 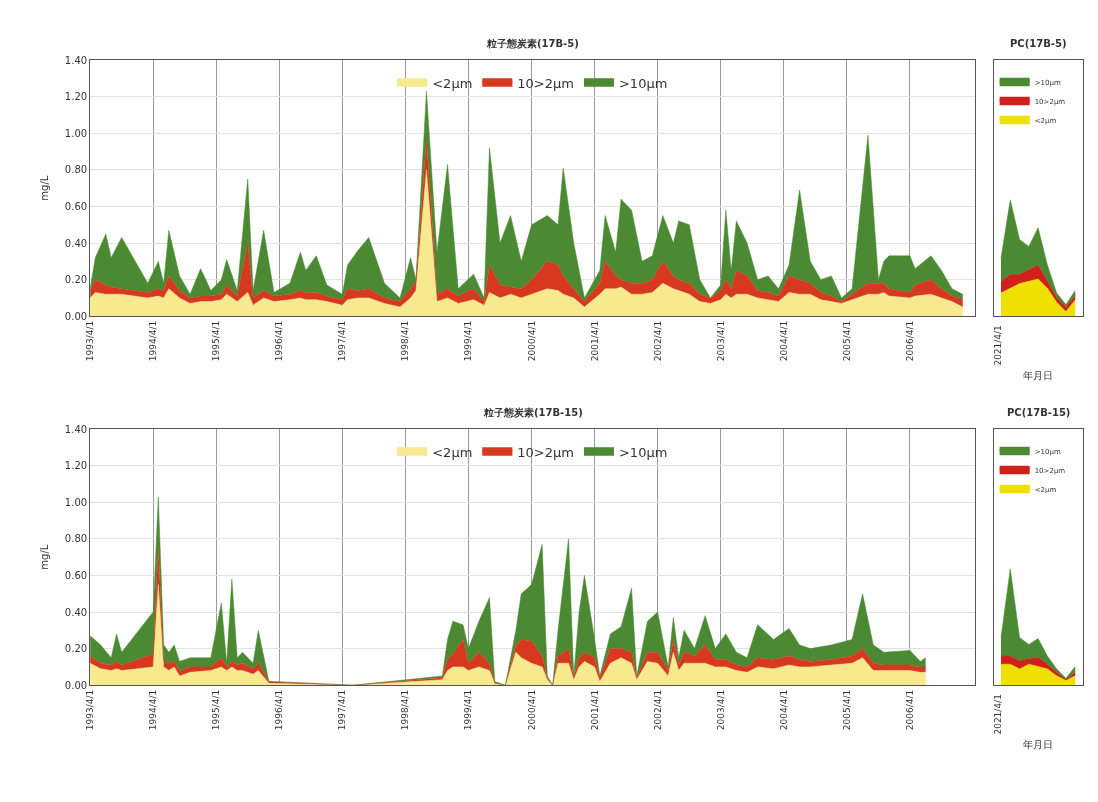 What do you see at coordinates (1039, 412) in the screenshot?
I see `chart-title: PC(17B-15)` at bounding box center [1039, 412].